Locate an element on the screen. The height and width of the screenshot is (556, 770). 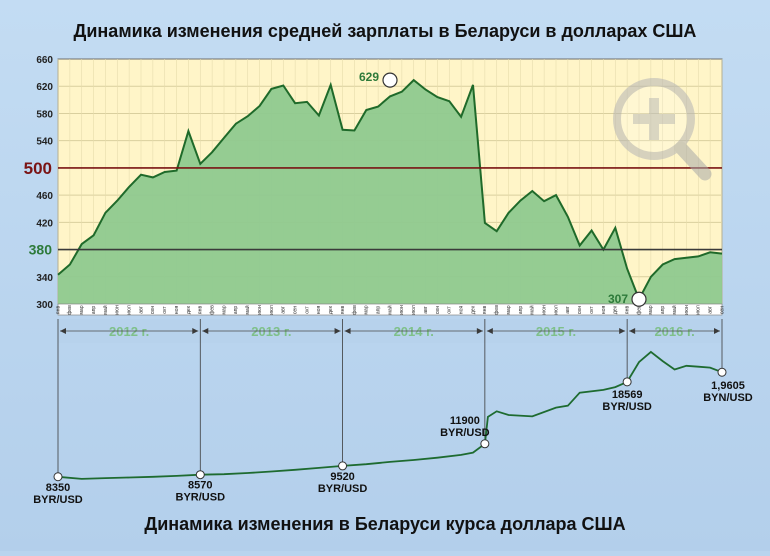
year-label: 2014 г. is located at coordinates (414, 331).